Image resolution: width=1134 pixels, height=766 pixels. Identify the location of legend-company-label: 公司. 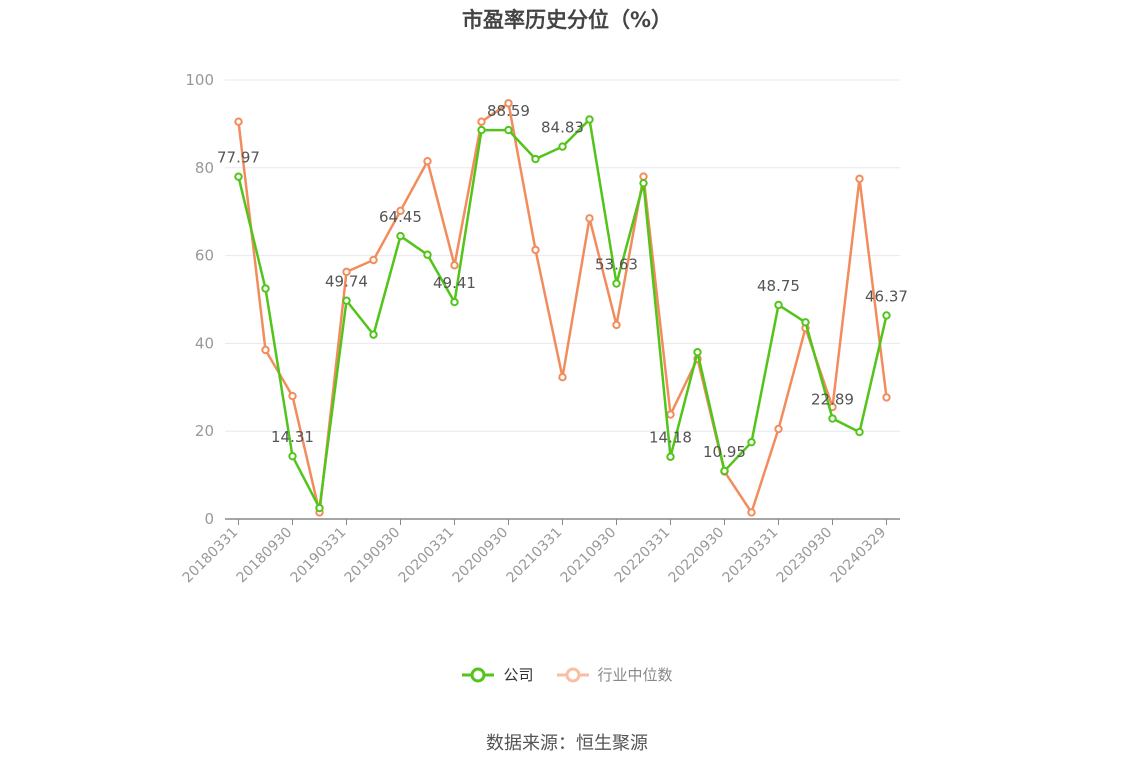
(518, 675).